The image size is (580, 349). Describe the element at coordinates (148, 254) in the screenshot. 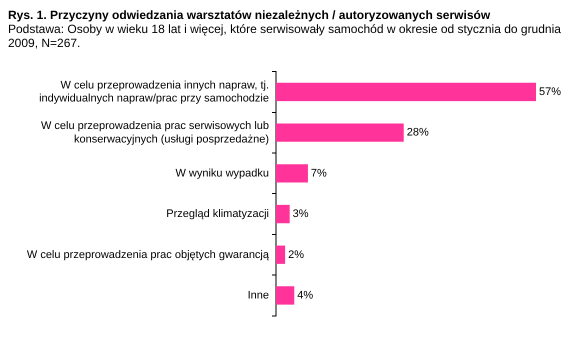

I see `y-tick-label: W celu przeprowadzenia prac objętych gwarancją` at that location.